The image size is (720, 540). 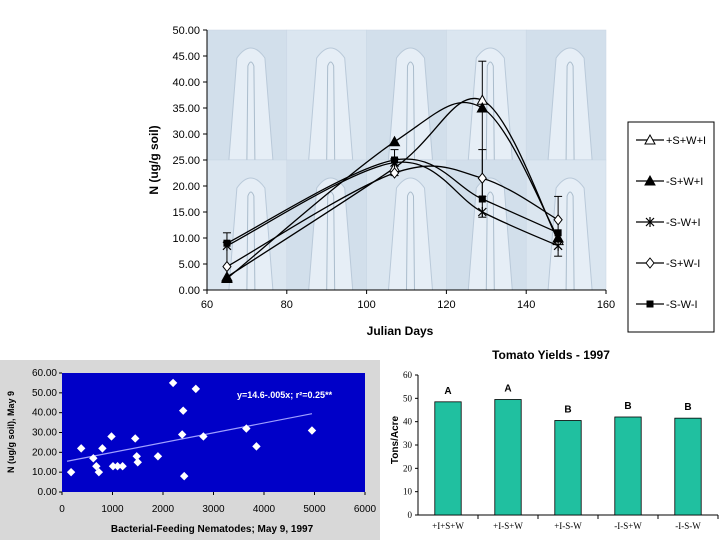 I want to click on category-label: +I-S+W, so click(x=508, y=526).